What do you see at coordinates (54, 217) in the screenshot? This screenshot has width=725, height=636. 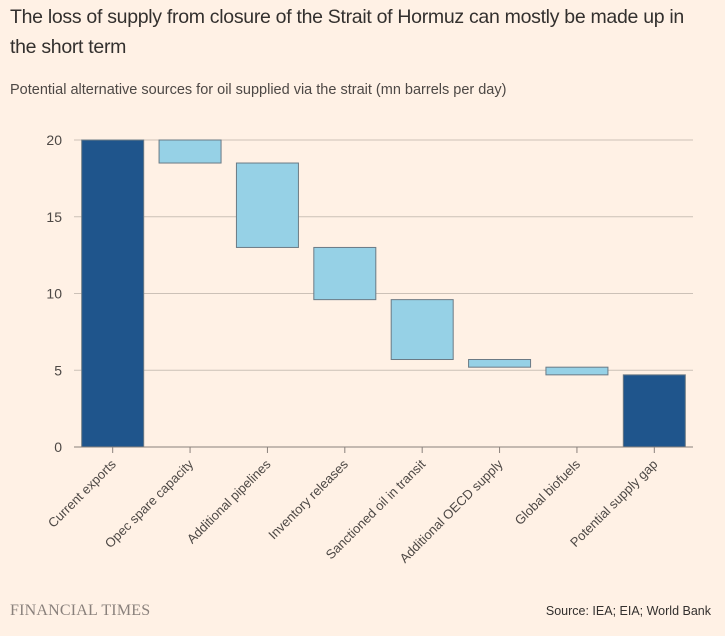 I see `y-tick-label: 15` at bounding box center [54, 217].